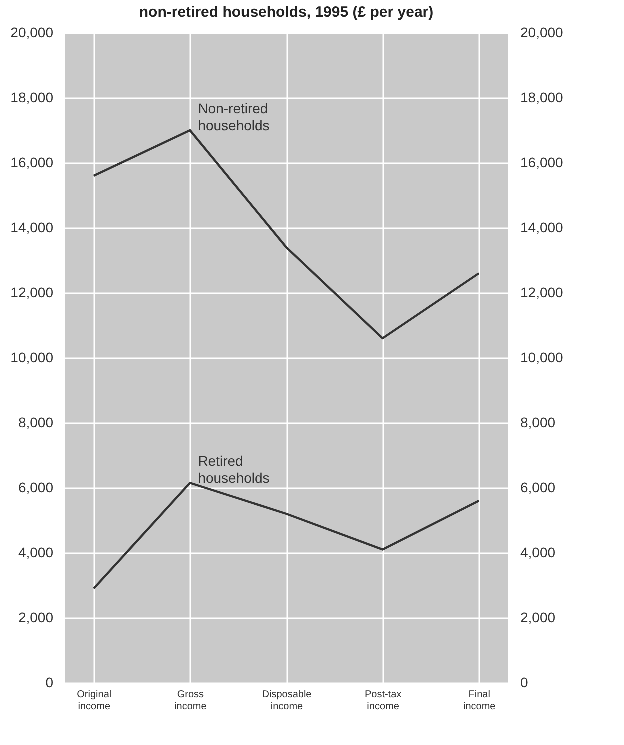 The width and height of the screenshot is (624, 745). What do you see at coordinates (542, 292) in the screenshot?
I see `y2-tick-label: 12,000` at bounding box center [542, 292].